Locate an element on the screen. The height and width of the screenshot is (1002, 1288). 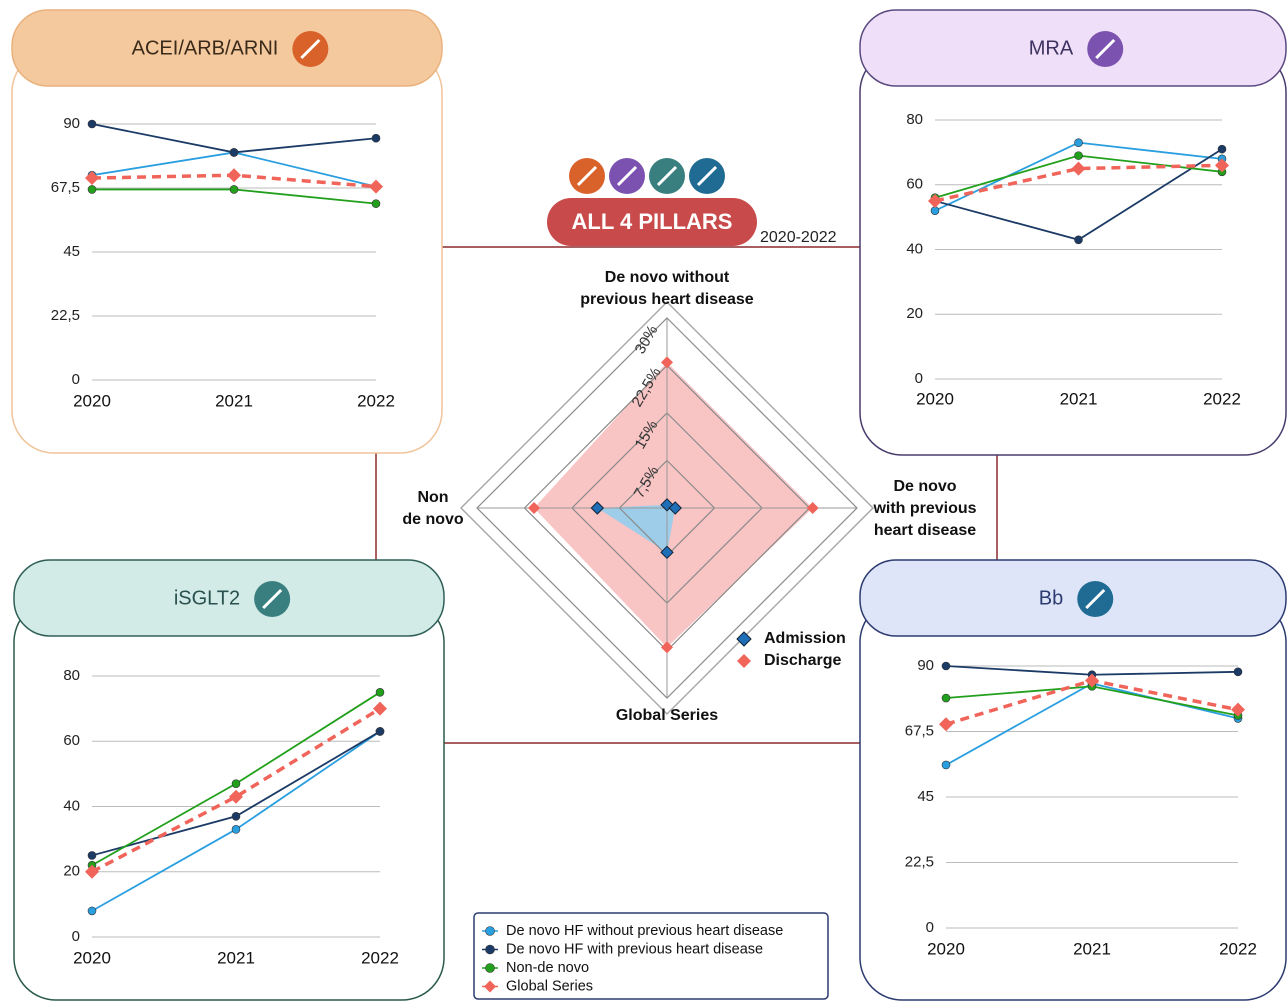
radar-axis-label: De novo without previous heart disease is located at coordinates (667, 288).